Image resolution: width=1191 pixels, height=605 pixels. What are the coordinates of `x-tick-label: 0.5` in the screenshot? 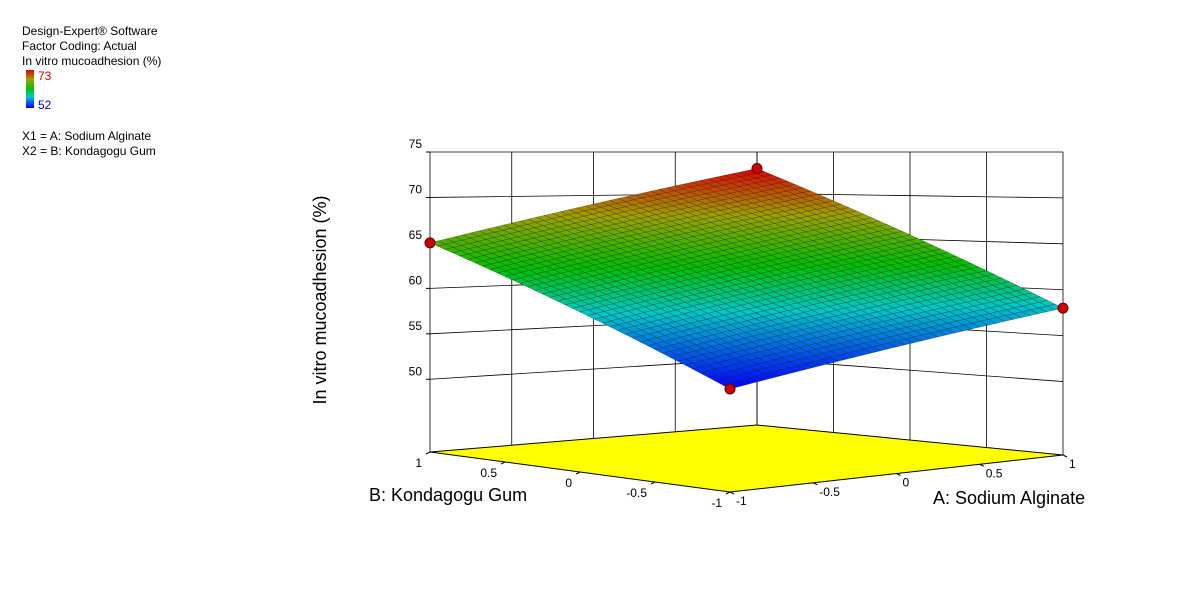 It's located at (994, 473).